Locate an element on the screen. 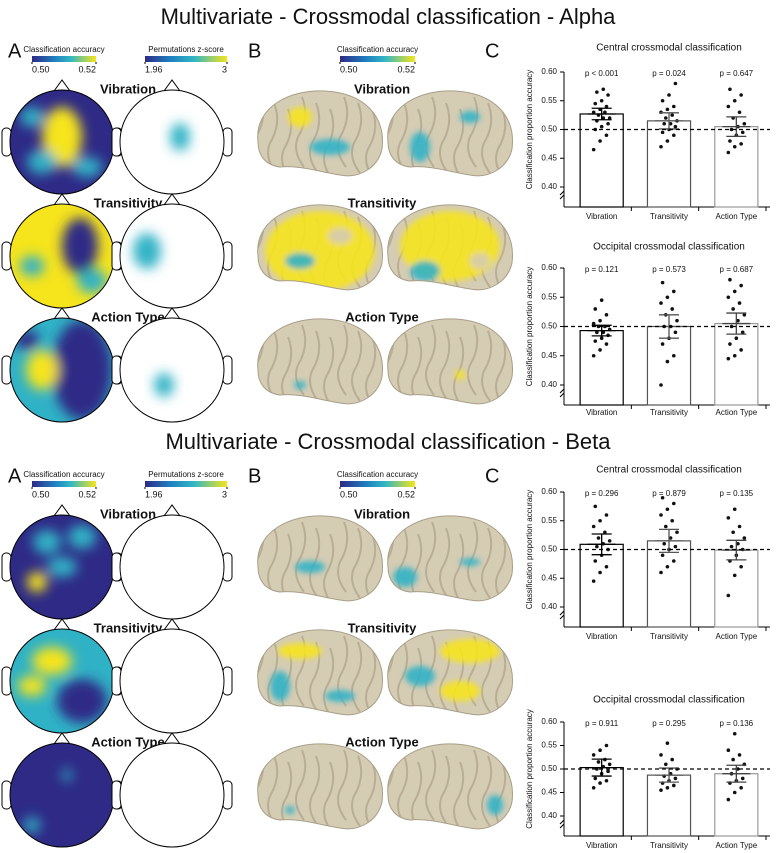 This screenshot has height=853, width=777. colorbar is located at coordinates (186, 59).